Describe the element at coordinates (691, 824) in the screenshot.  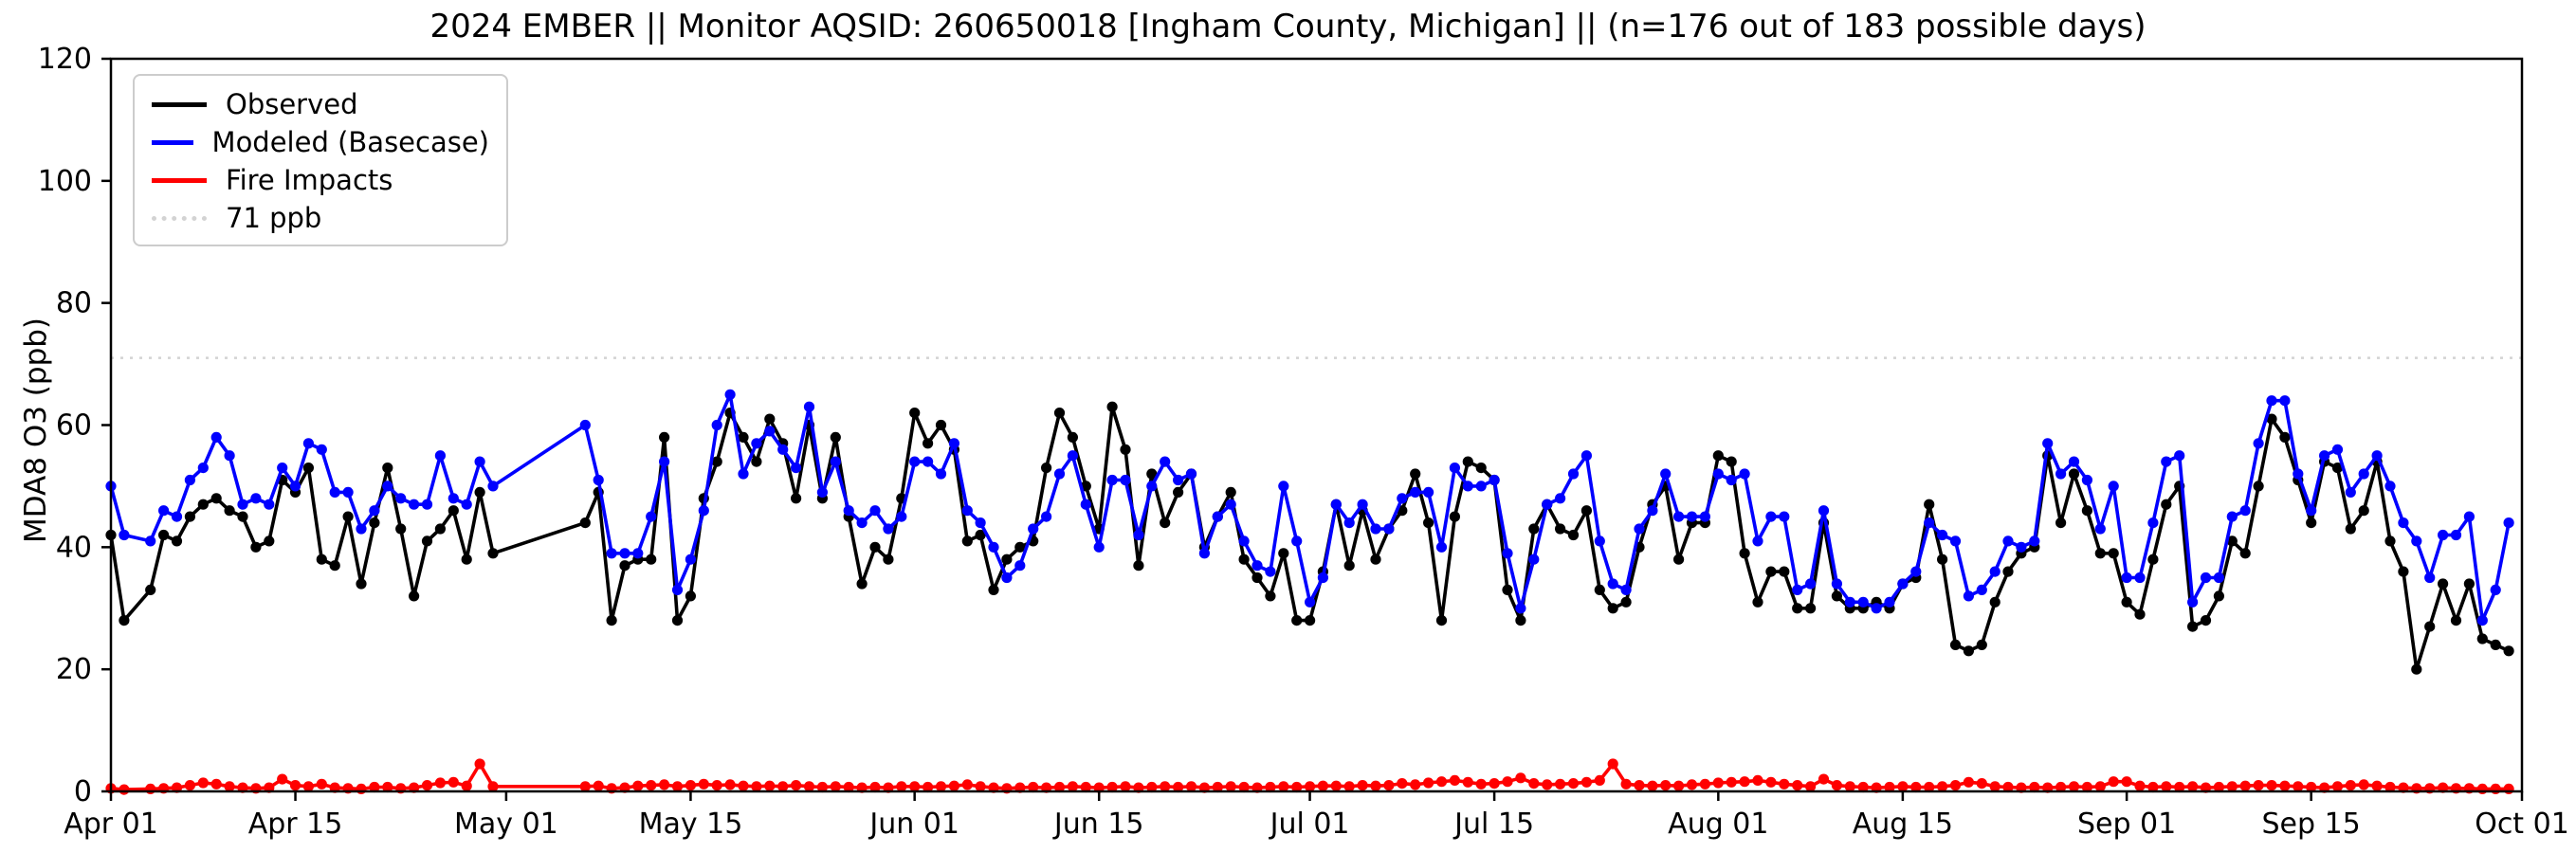
I see `x-tick-label: May 15` at that location.